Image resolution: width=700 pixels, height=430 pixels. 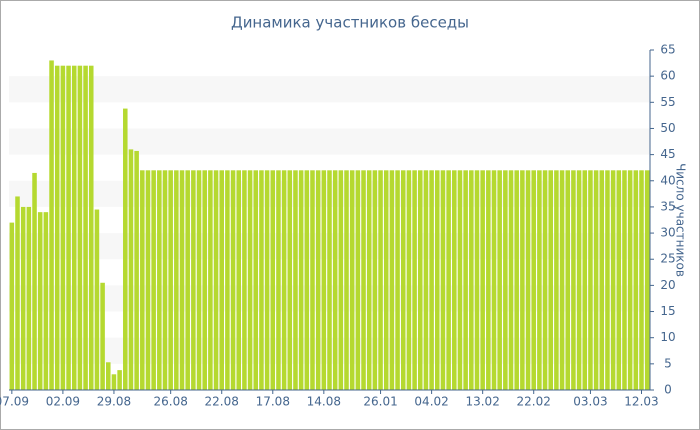 What do you see at coordinates (667, 285) in the screenshot?
I see `y-tick-label: 20` at bounding box center [667, 285].